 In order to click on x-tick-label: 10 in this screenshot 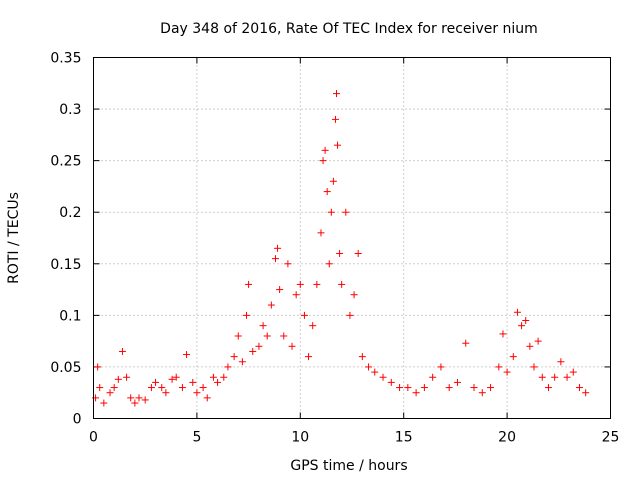, I will do `click(300, 438)`.